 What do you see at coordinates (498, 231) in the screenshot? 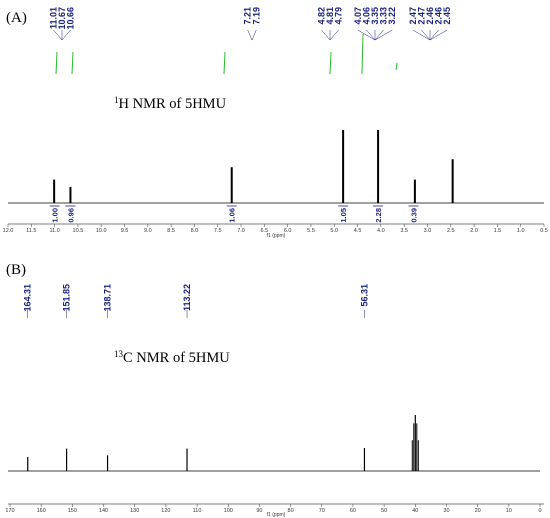
I see `panel-a-tick-label: 1.5` at bounding box center [498, 231].